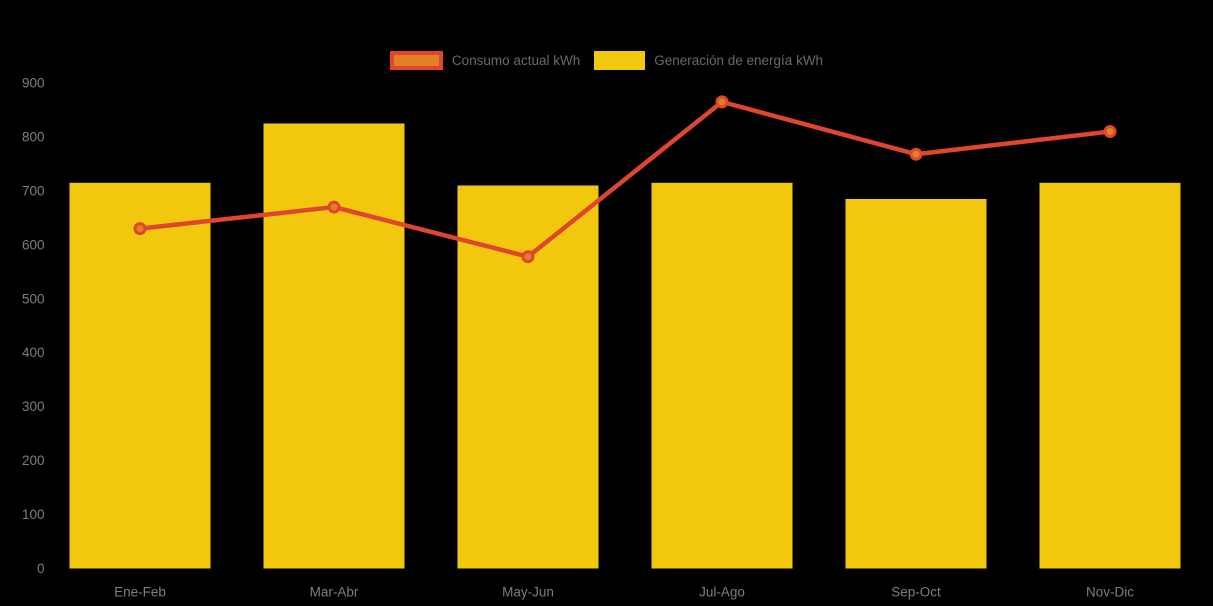 This screenshot has width=1213, height=606. I want to click on legend-swatch-consumo-line, so click(416, 60).